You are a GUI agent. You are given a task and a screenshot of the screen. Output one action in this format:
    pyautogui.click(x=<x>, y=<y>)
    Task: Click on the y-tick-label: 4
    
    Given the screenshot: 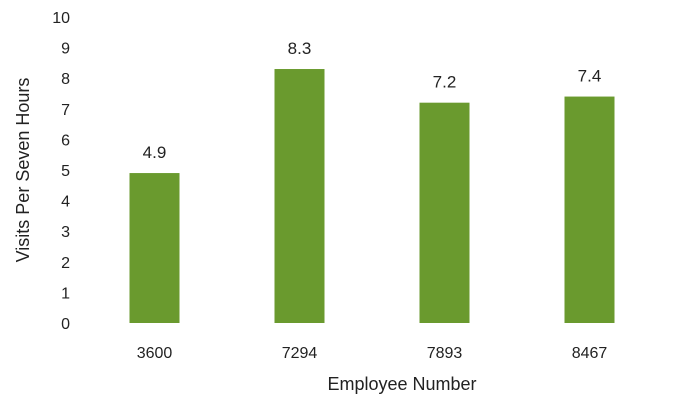 What is the action you would take?
    pyautogui.click(x=65, y=202)
    